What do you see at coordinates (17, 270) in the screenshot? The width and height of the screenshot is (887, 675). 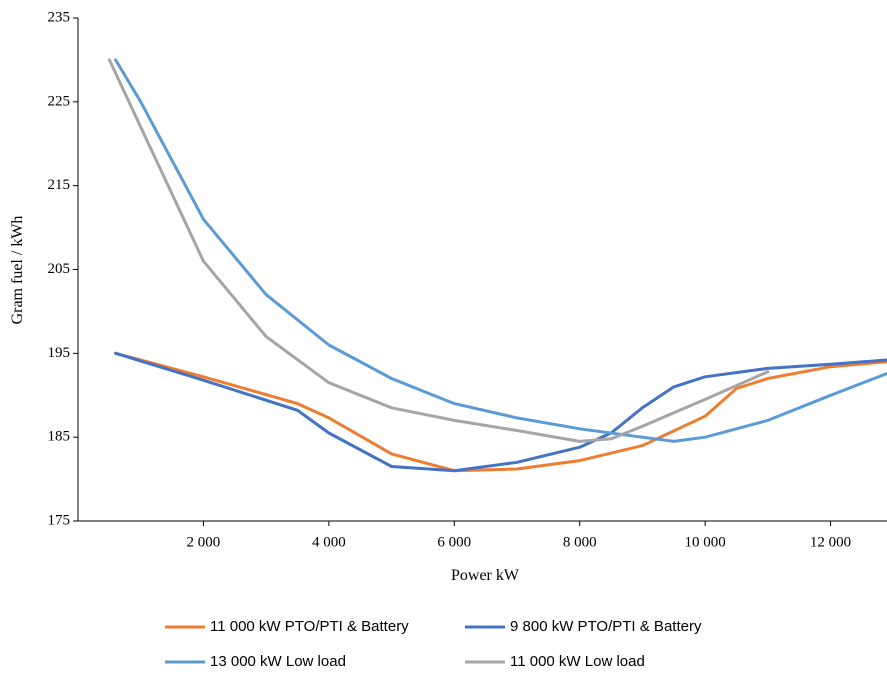 I see `y-axis-title: Gram fuel / kWh` at bounding box center [17, 270].